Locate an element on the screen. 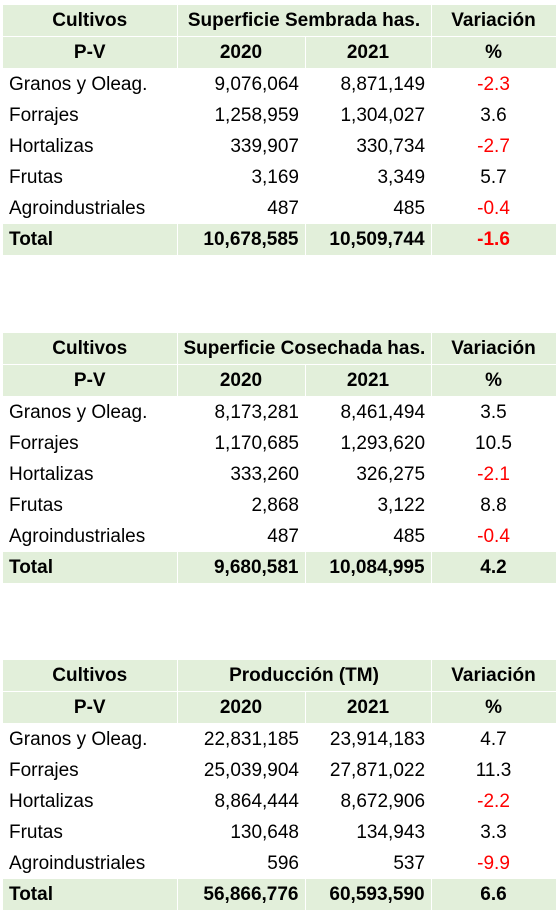 This screenshot has width=559, height=921. cell-2021: 1,293,620 is located at coordinates (383, 443).